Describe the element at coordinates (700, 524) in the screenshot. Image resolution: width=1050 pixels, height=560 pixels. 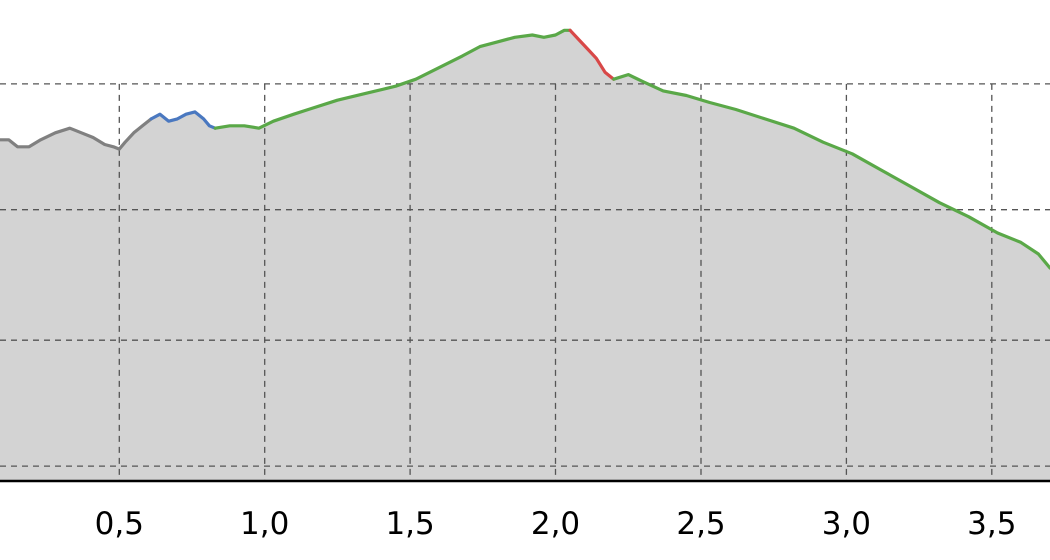
I see `x-tick-label: 2,5` at that location.